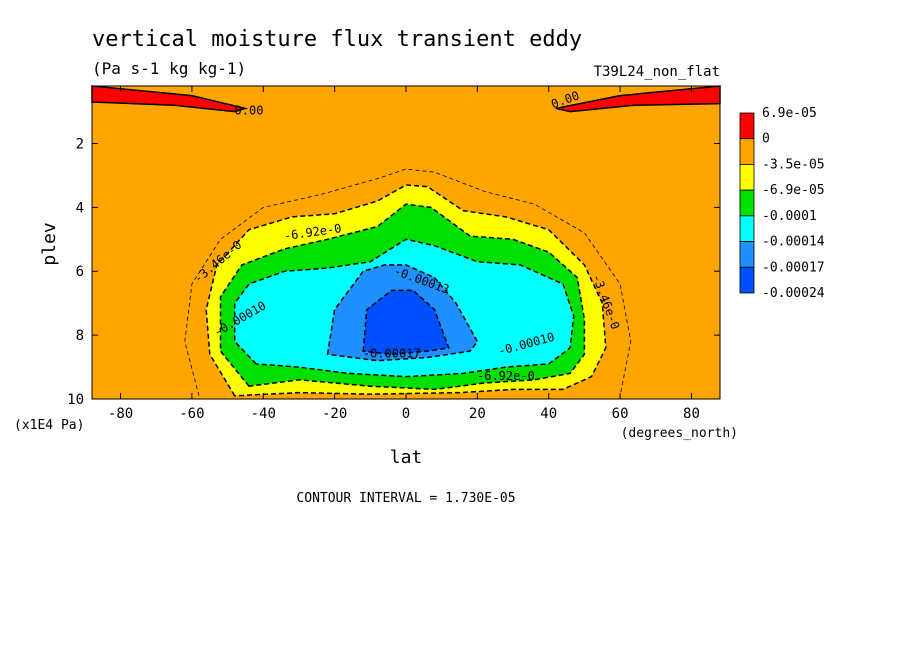  Describe the element at coordinates (405, 498) in the screenshot. I see `contour-interval: CONTOUR INTERVAL = 1.730E-05` at that location.